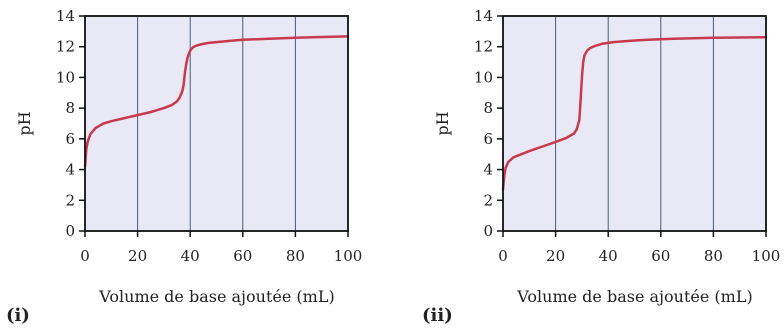  I want to click on x-axis-title-ii: Volume de base ajoutée (mL), so click(634, 296).